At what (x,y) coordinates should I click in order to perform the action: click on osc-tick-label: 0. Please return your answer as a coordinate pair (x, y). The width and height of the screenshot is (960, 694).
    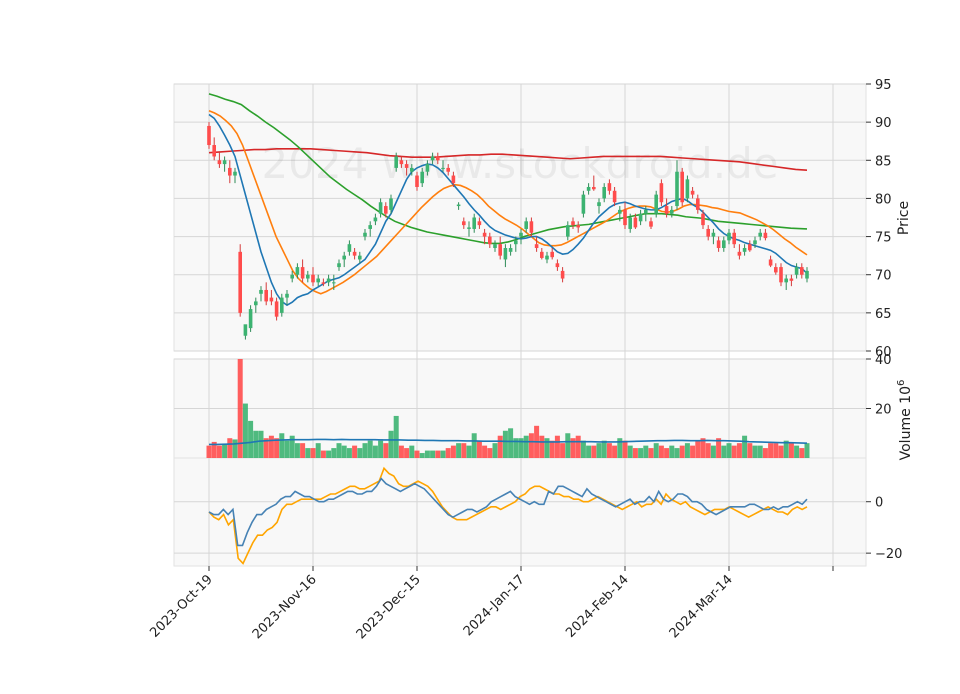
    Looking at the image, I should click on (879, 503).